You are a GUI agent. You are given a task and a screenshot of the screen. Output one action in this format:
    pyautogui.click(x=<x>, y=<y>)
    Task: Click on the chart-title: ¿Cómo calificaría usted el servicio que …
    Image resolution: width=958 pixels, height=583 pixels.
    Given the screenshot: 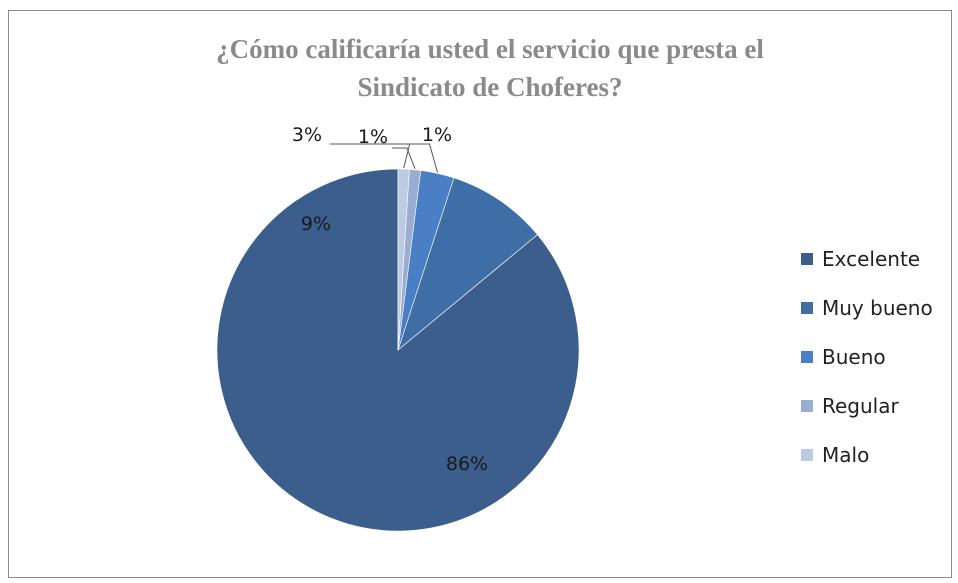 What is the action you would take?
    pyautogui.click(x=479, y=68)
    